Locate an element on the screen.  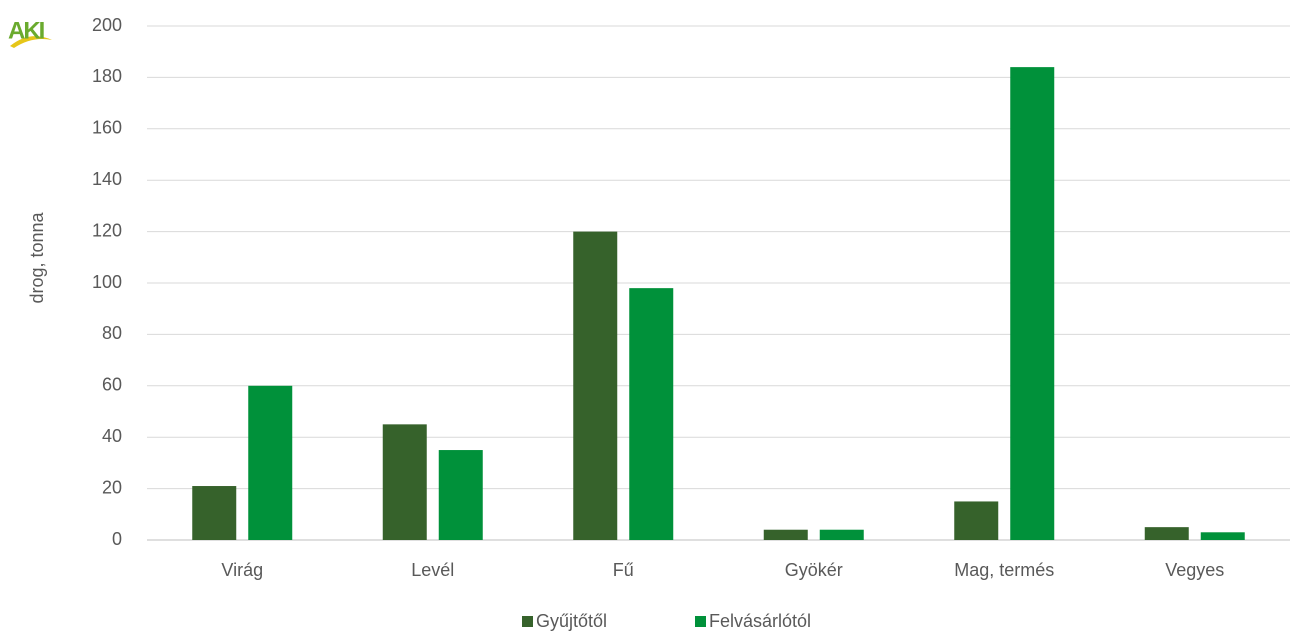
y-tick-label: 200 is located at coordinates (107, 25).